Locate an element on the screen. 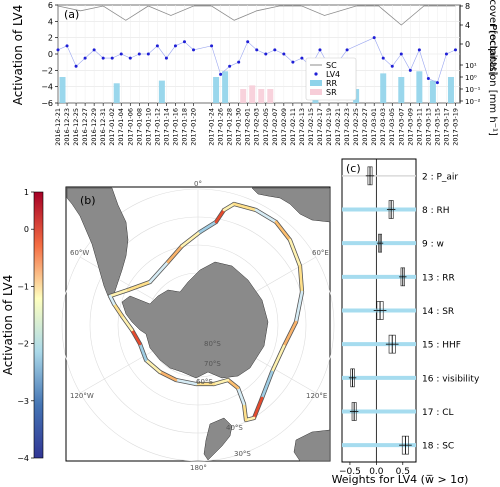 Image resolution: width=500 pixels, height=487 pixels. panel-b-label: (b) is located at coordinates (88, 200).